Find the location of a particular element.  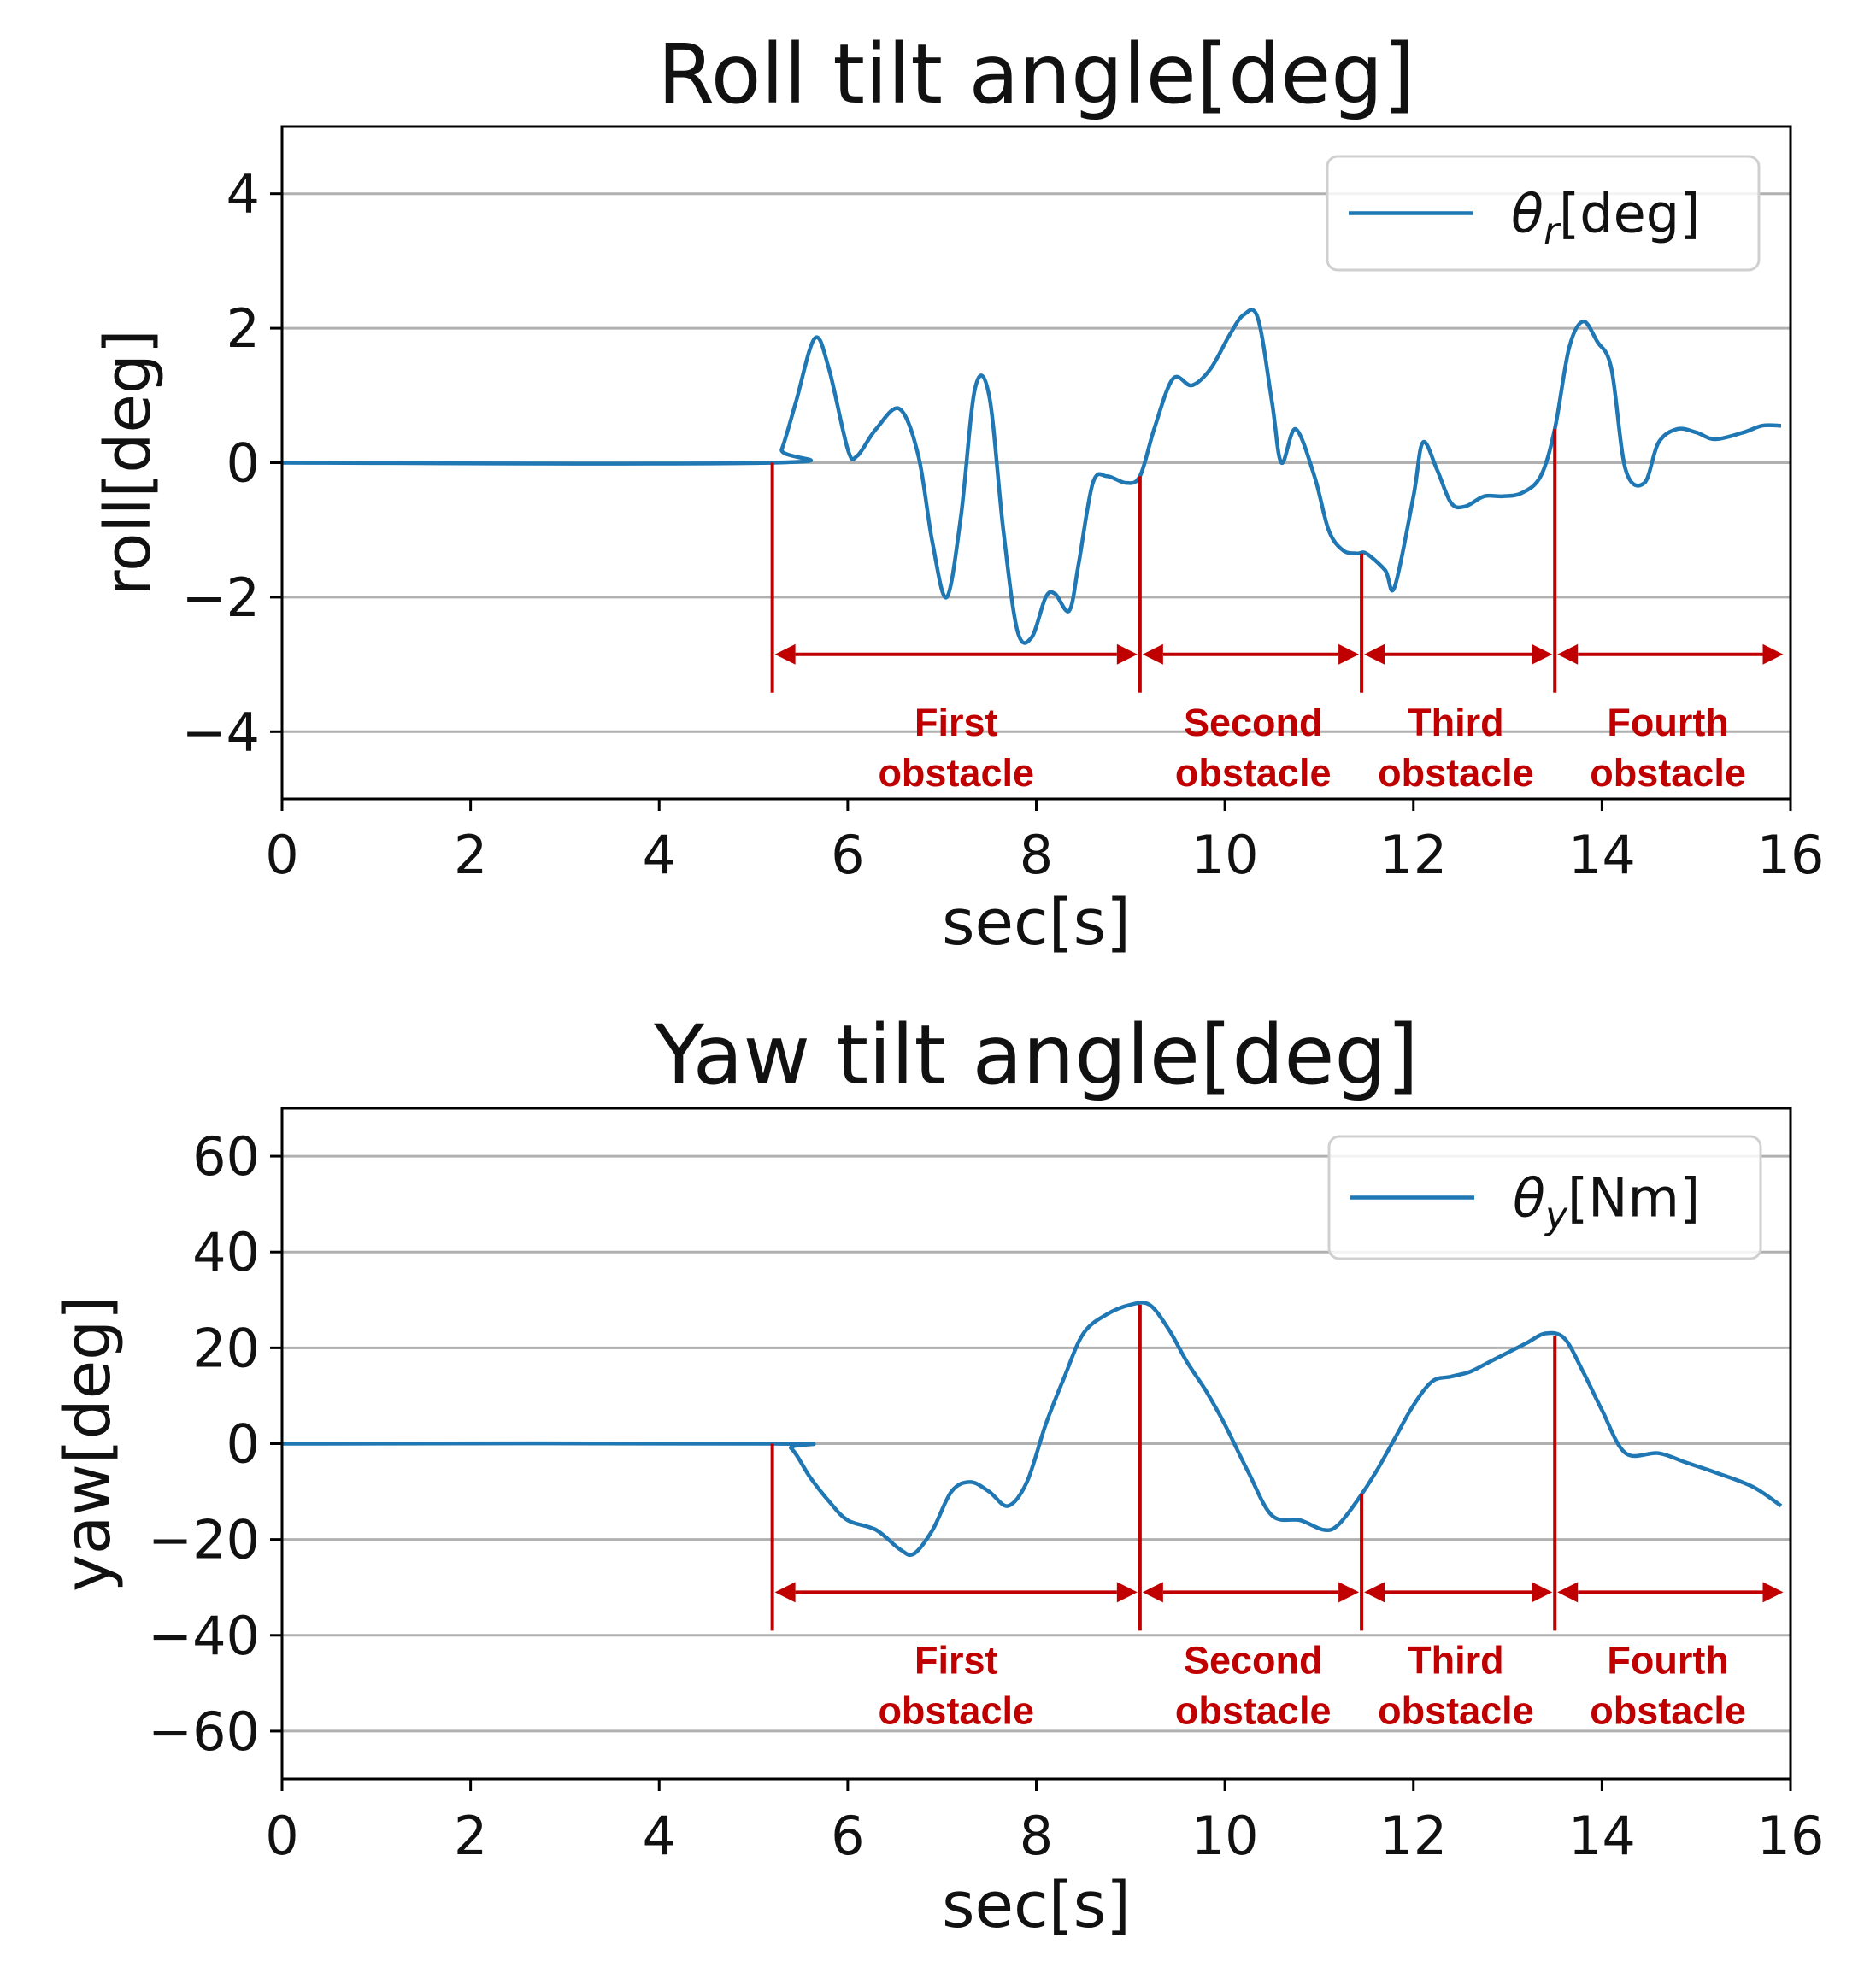

roll-y-tick-label: 0 is located at coordinates (243, 464).